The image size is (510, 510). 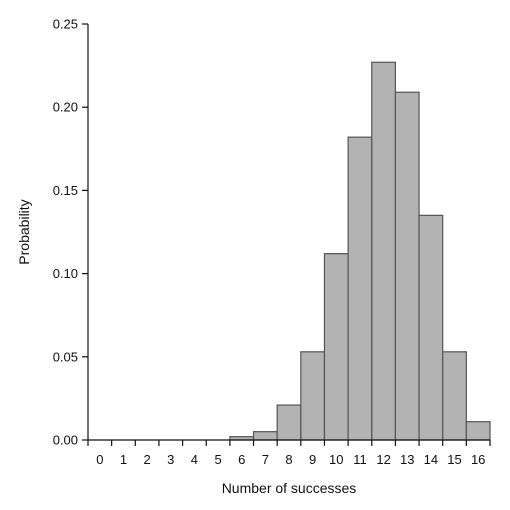 I want to click on x-tick-label: 6, so click(x=241, y=459).